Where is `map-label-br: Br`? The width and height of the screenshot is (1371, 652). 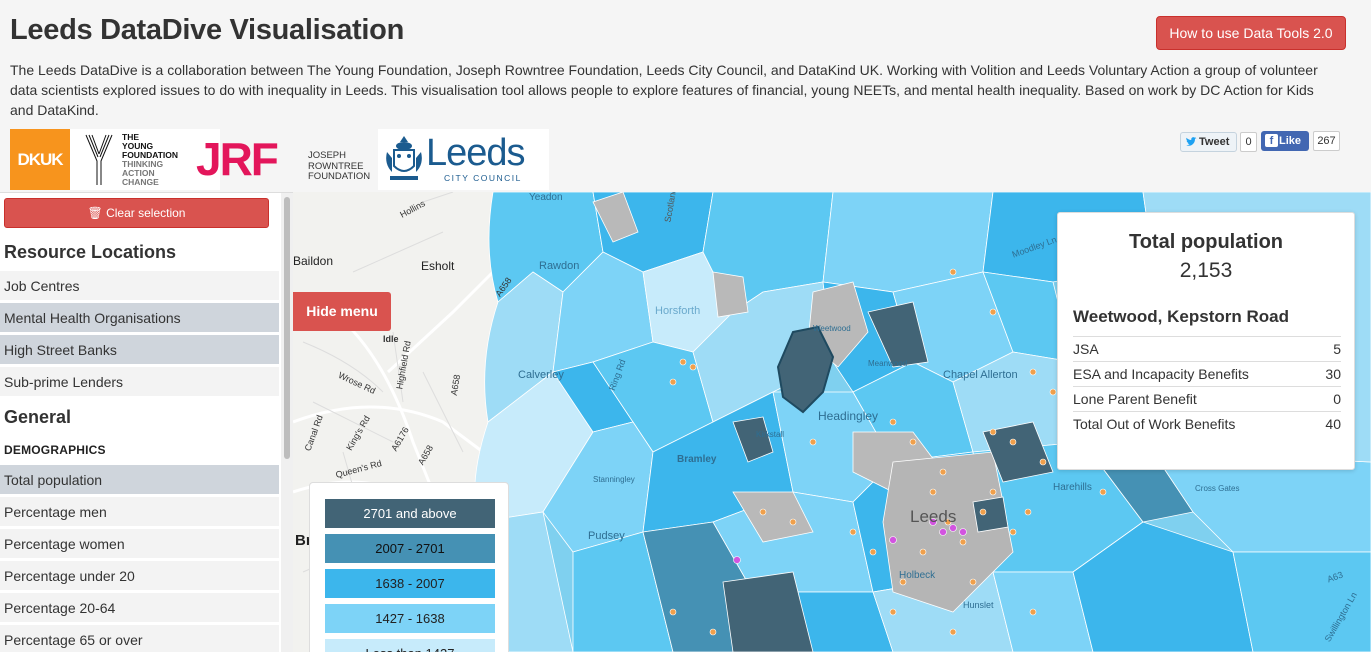 map-label-br: Br is located at coordinates (303, 540).